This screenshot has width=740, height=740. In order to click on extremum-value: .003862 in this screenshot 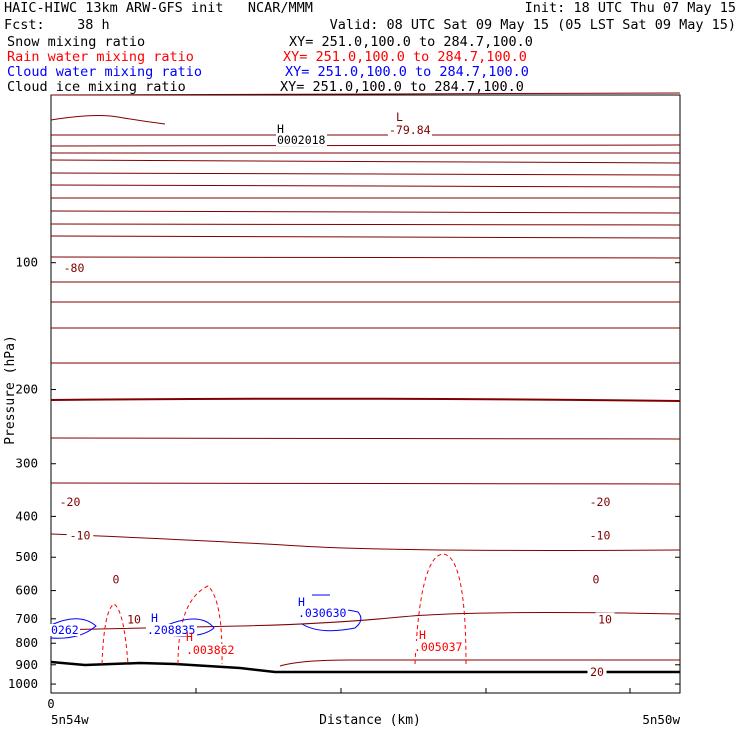, I will do `click(210, 650)`.